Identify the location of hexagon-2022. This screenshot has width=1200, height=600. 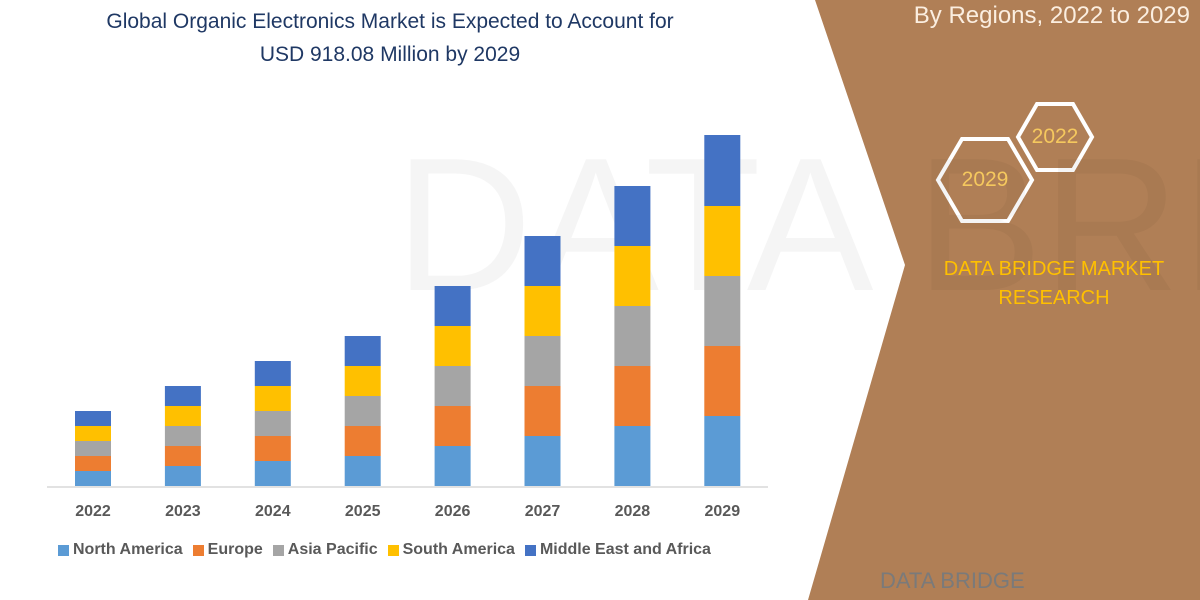
(1055, 137).